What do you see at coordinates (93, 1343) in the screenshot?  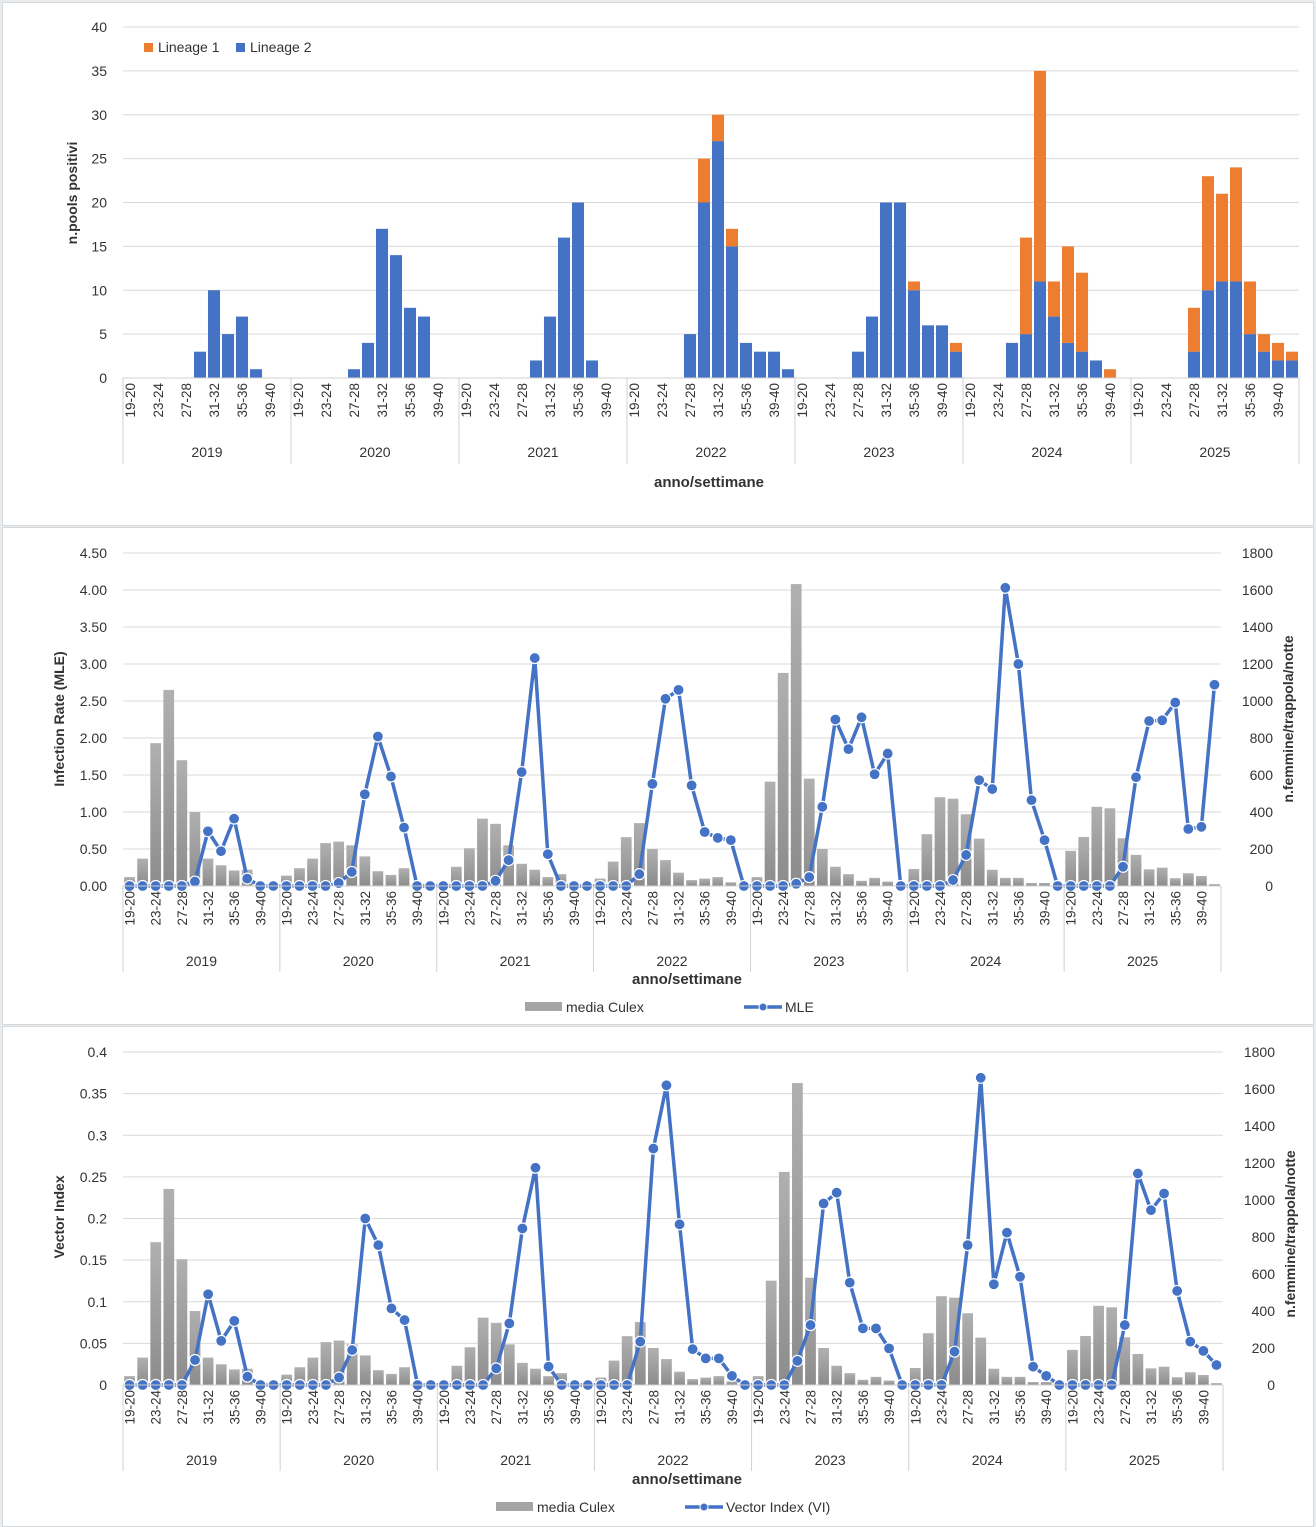 I see `y-tick-label: 0.05` at bounding box center [93, 1343].